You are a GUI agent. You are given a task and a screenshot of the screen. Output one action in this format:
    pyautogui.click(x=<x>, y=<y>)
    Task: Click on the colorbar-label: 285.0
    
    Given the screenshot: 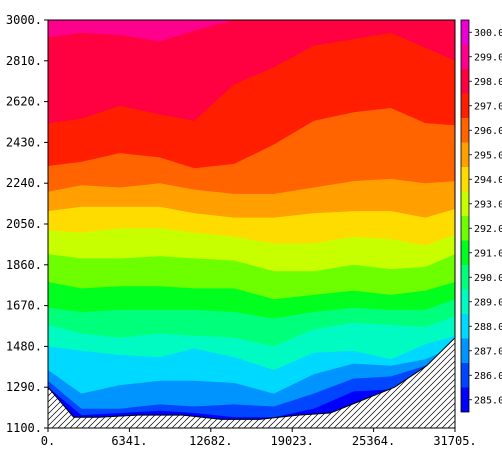 What is the action you would take?
    pyautogui.click(x=488, y=400)
    